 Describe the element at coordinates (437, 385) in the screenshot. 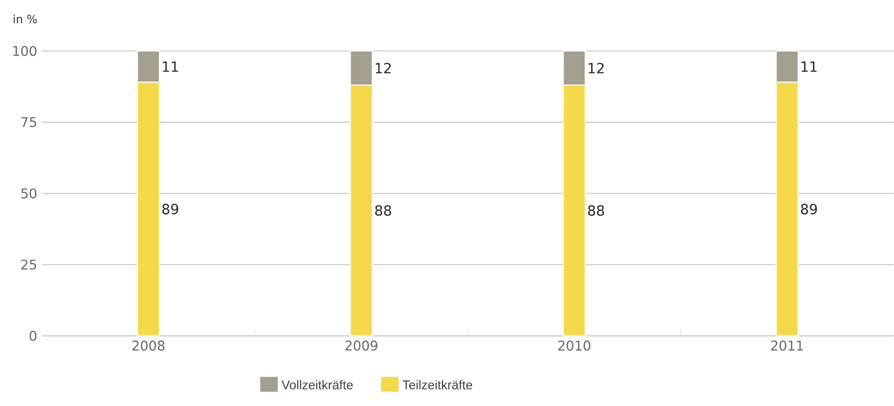

I see `legend-label: Teilzeitkräfte` at that location.